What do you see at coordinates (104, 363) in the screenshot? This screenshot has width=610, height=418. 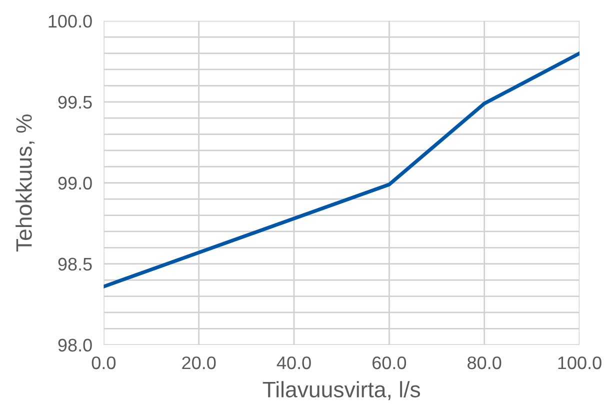 I see `x-tick-label: 0.0` at bounding box center [104, 363].